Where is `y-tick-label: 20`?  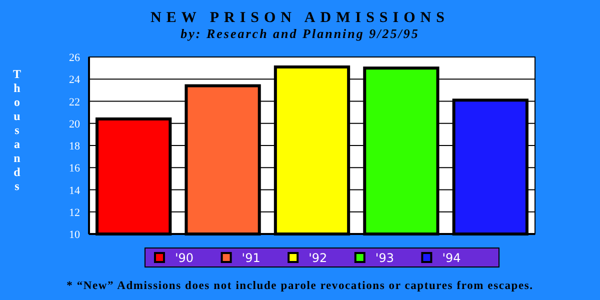
y-tick-label: 20 is located at coordinates (74, 124).